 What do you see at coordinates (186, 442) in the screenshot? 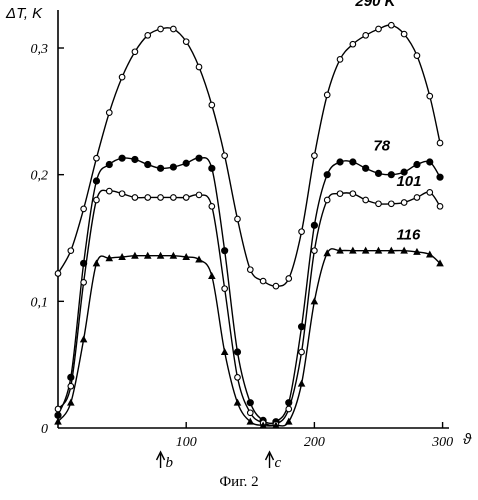
I see `x-tick-label: 100` at bounding box center [186, 442].